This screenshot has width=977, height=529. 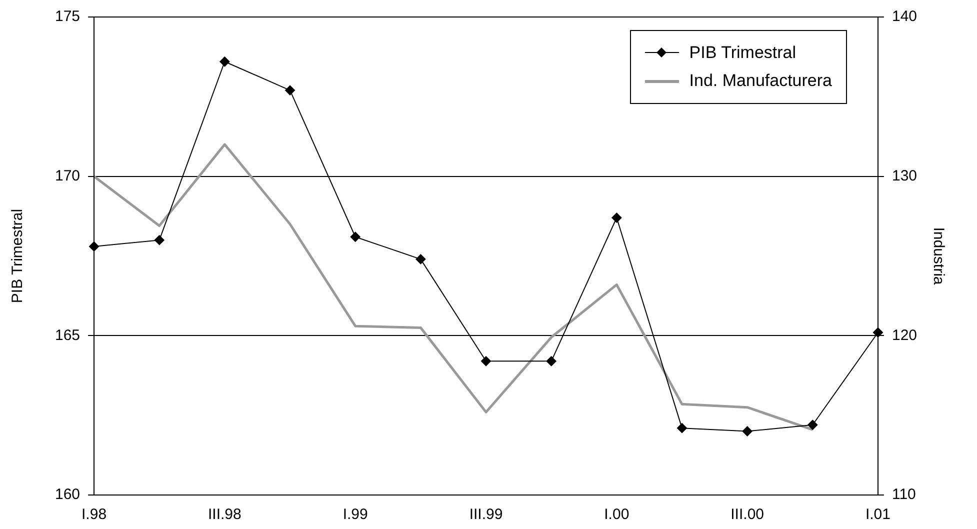 I want to click on x-tick-label: I.01, so click(x=877, y=515).